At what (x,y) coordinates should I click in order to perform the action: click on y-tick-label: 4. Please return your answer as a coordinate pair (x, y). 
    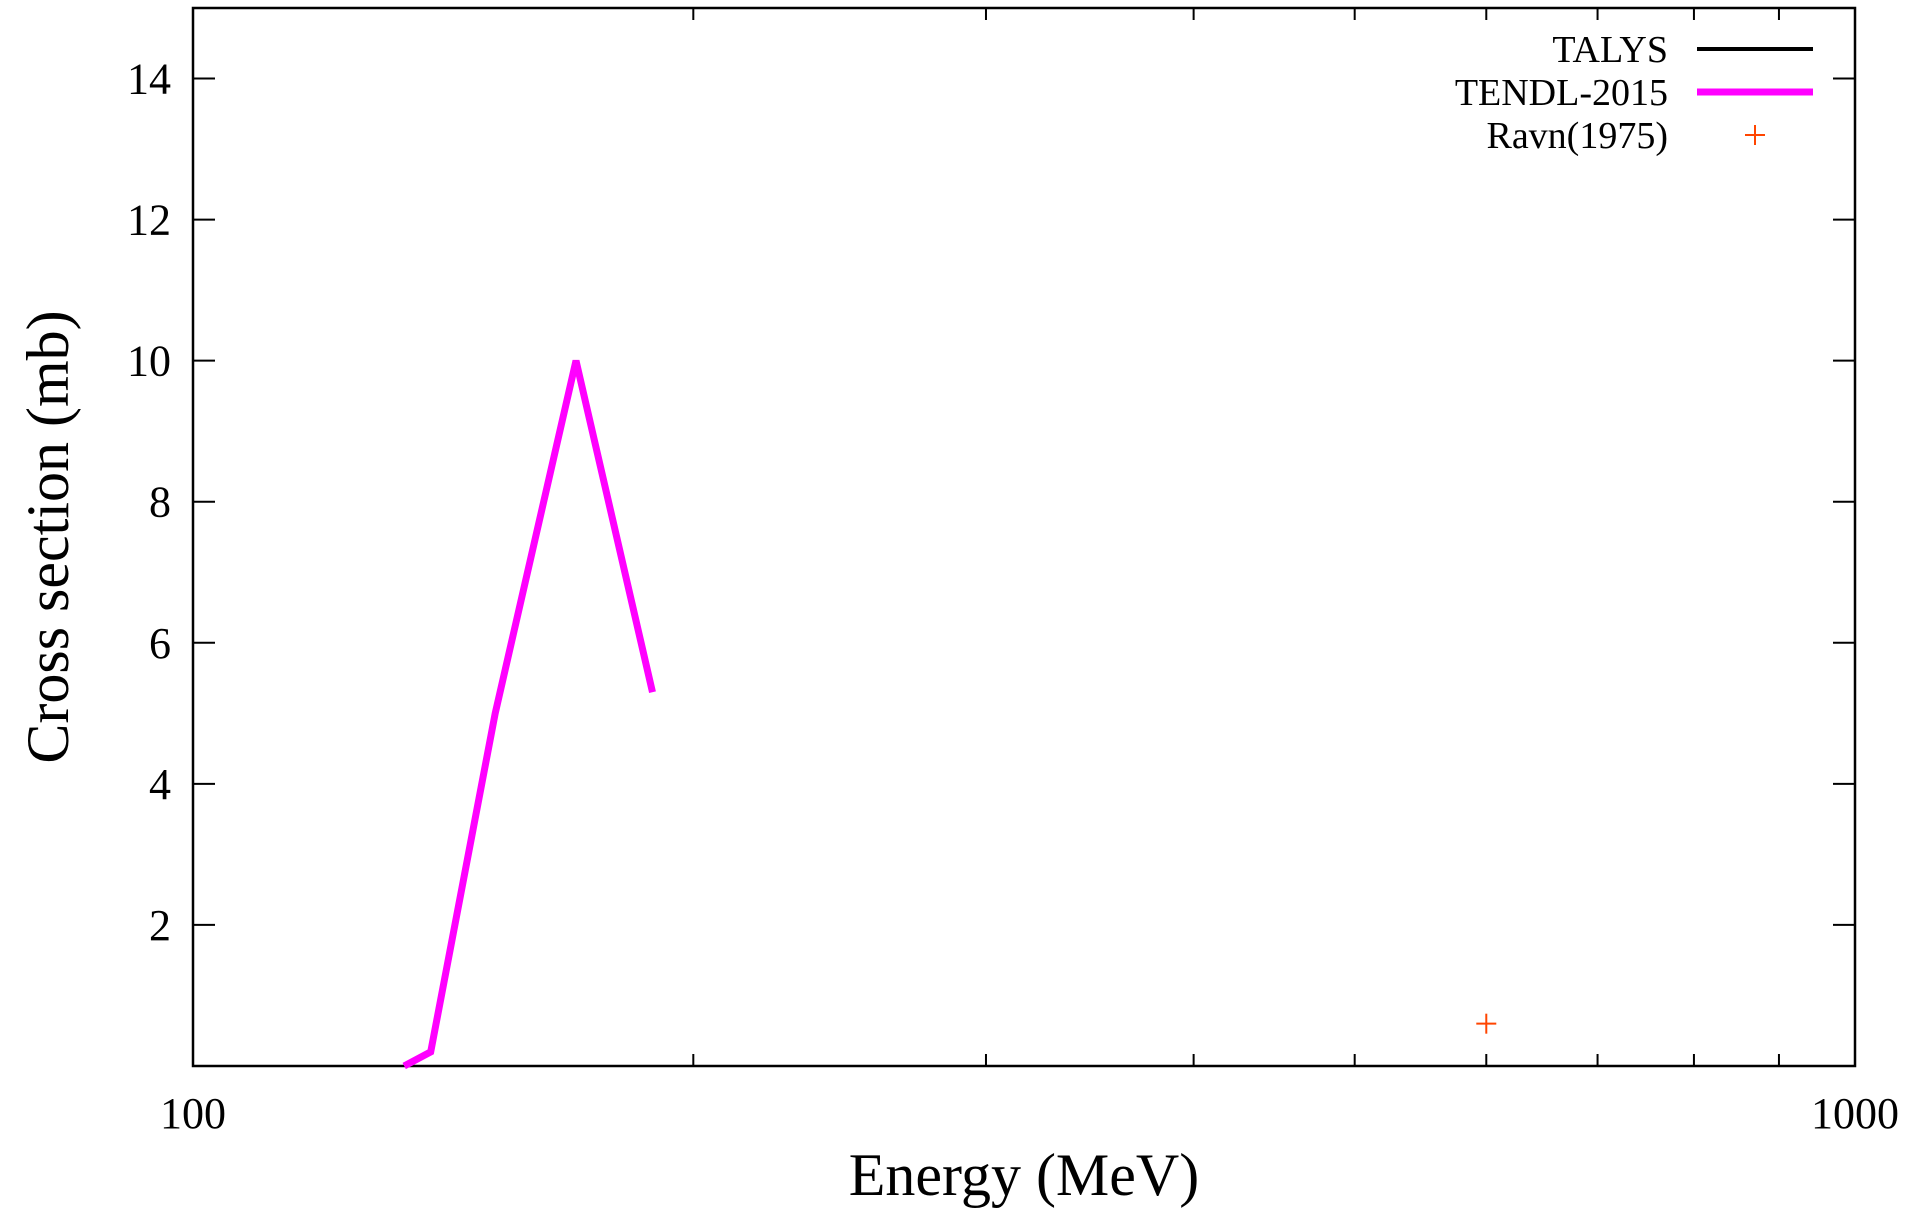
    Looking at the image, I should click on (160, 784).